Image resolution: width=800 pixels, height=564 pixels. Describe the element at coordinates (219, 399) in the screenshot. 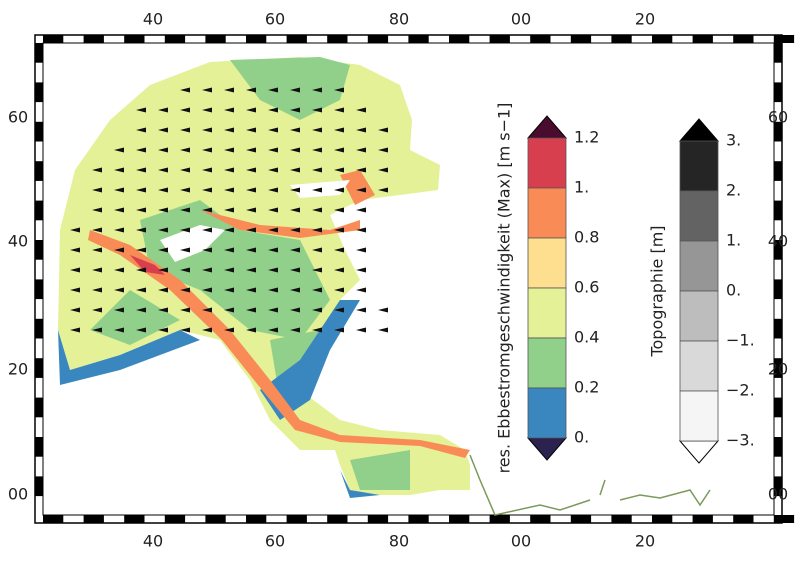

I see `tidal-flats` at that location.